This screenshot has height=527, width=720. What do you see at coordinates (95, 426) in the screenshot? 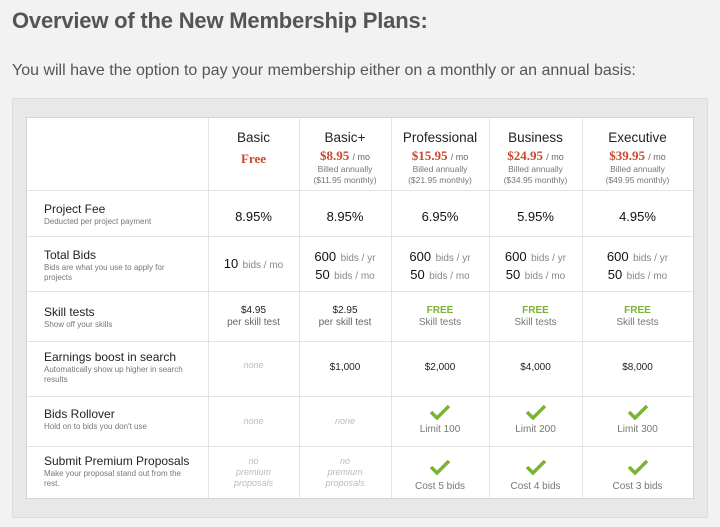
I see `feature-desc: Hold on to bids you don't use` at bounding box center [95, 426].